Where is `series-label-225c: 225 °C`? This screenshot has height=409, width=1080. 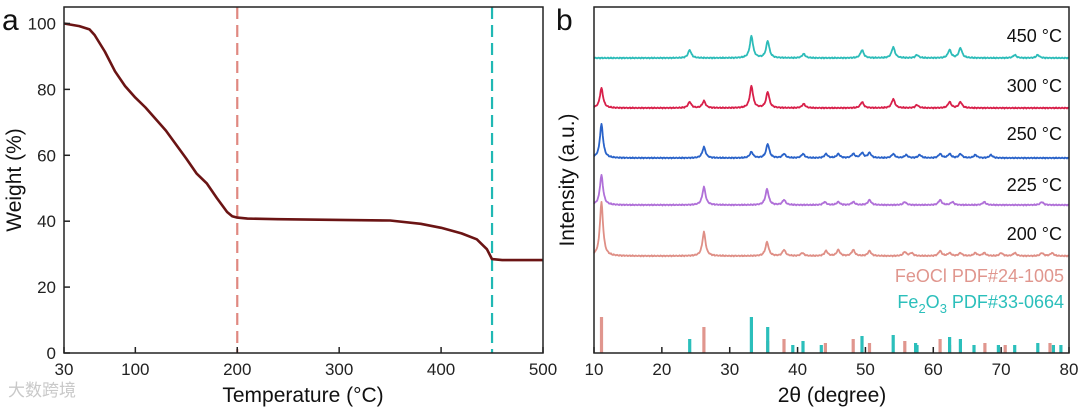
series-label-225c: 225 °C is located at coordinates (1034, 185).